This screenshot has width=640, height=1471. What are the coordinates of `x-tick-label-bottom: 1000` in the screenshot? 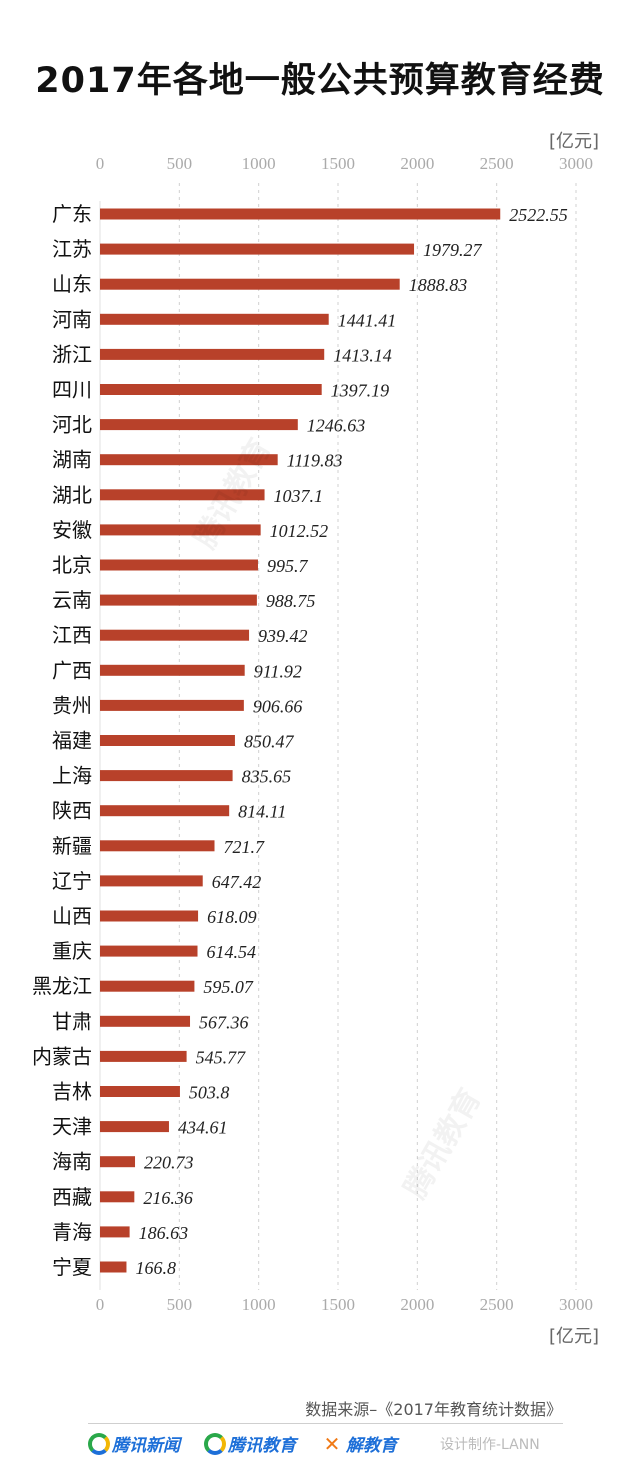 It's located at (259, 1304).